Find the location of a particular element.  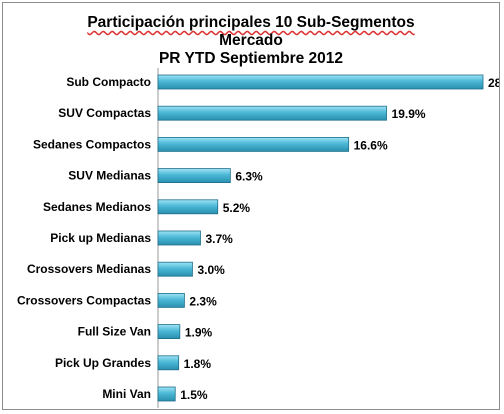

category-label-9: Pick Up Grandes is located at coordinates (103, 363).